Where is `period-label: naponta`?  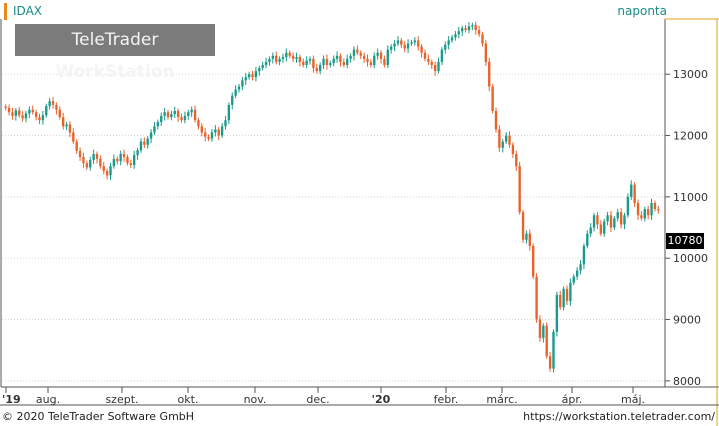
period-label: naponta is located at coordinates (642, 11).